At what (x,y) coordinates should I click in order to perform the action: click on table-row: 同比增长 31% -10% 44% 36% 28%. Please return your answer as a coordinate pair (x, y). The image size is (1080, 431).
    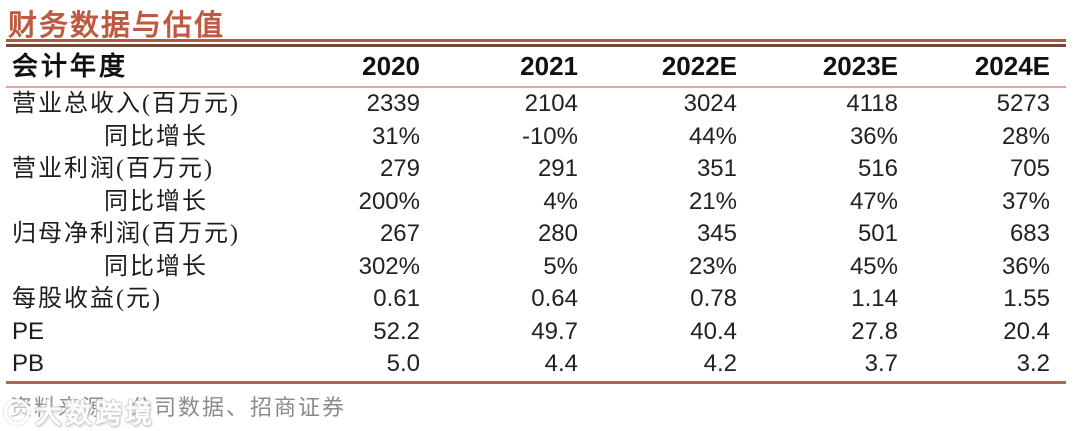
    Looking at the image, I should click on (536, 137).